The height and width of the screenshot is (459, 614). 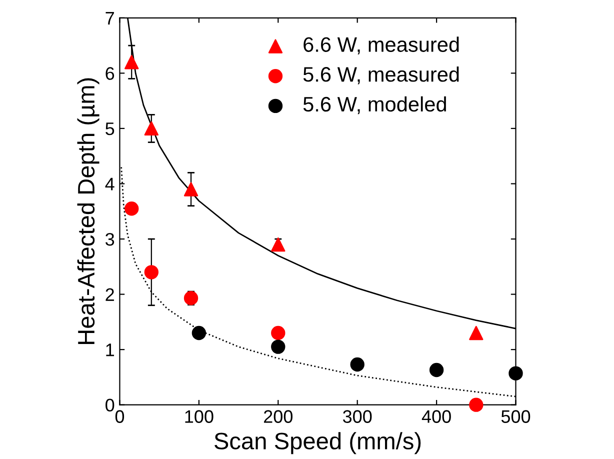 I want to click on x-tick-label: 100, so click(x=199, y=416).